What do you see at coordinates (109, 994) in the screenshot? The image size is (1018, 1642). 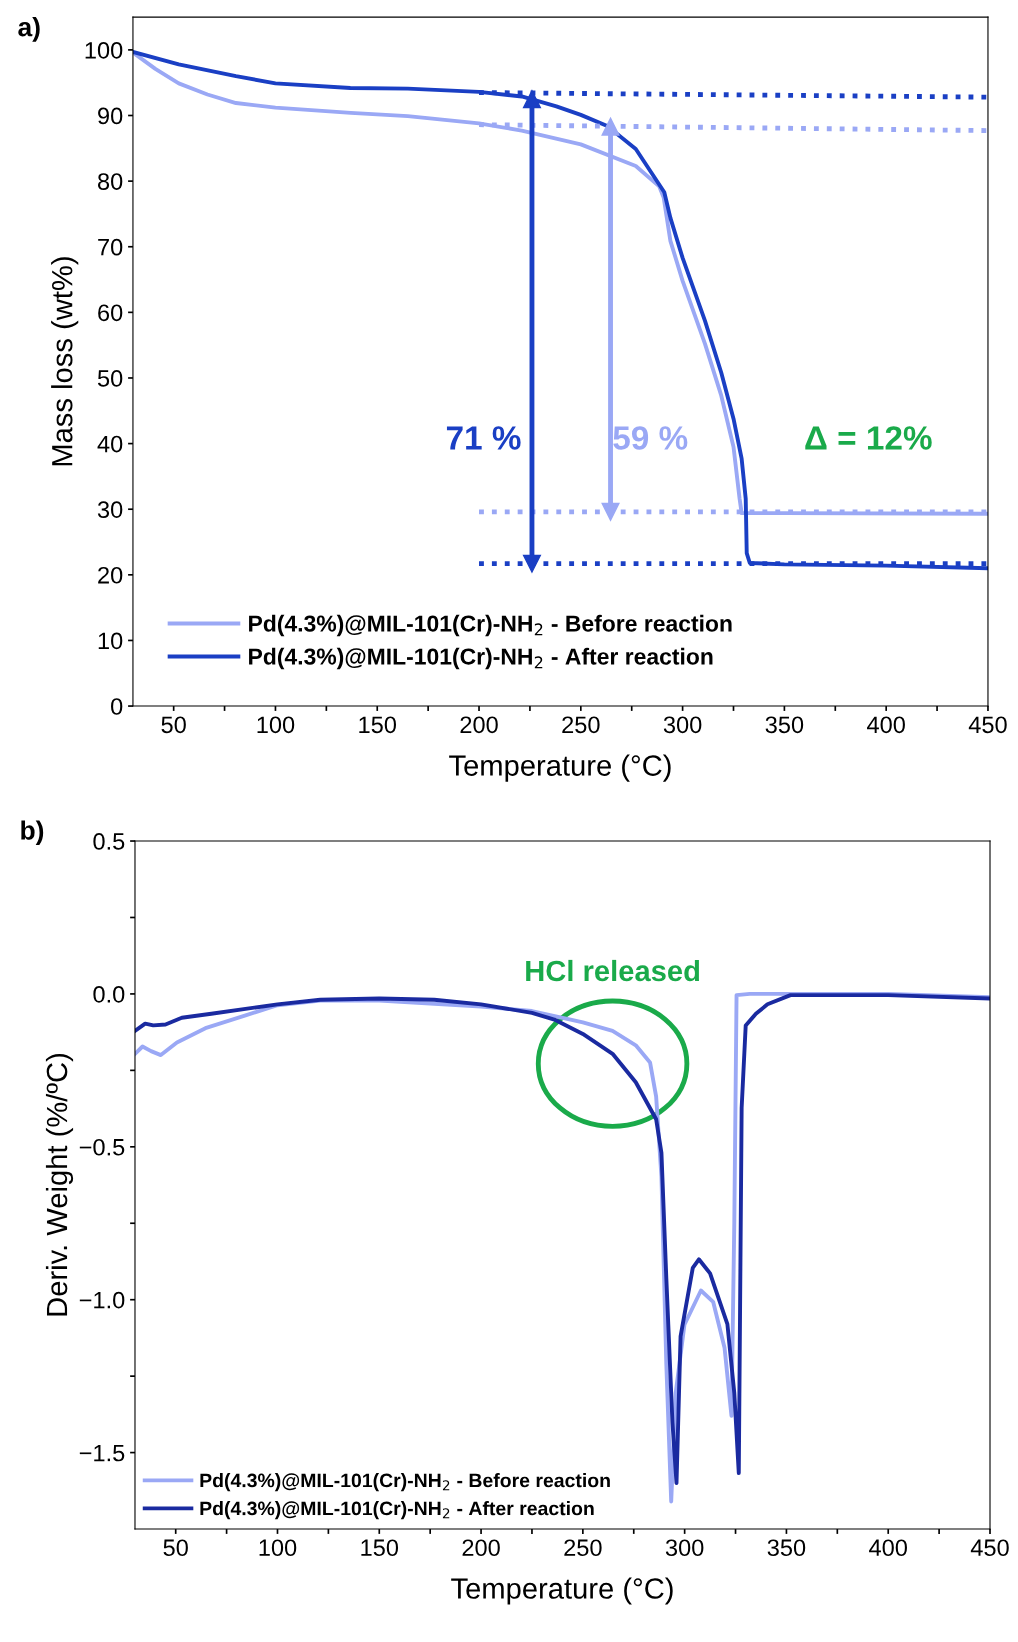 I see `y-tick-label: 0.0` at bounding box center [109, 994].